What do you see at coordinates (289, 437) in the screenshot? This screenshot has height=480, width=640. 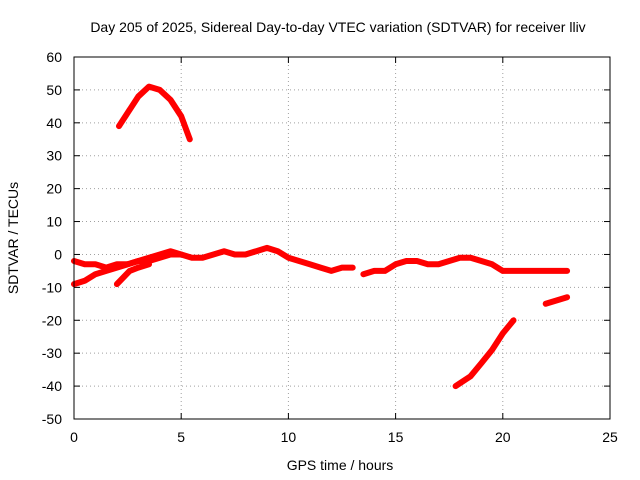 I see `x-tick-label: 10` at bounding box center [289, 437].